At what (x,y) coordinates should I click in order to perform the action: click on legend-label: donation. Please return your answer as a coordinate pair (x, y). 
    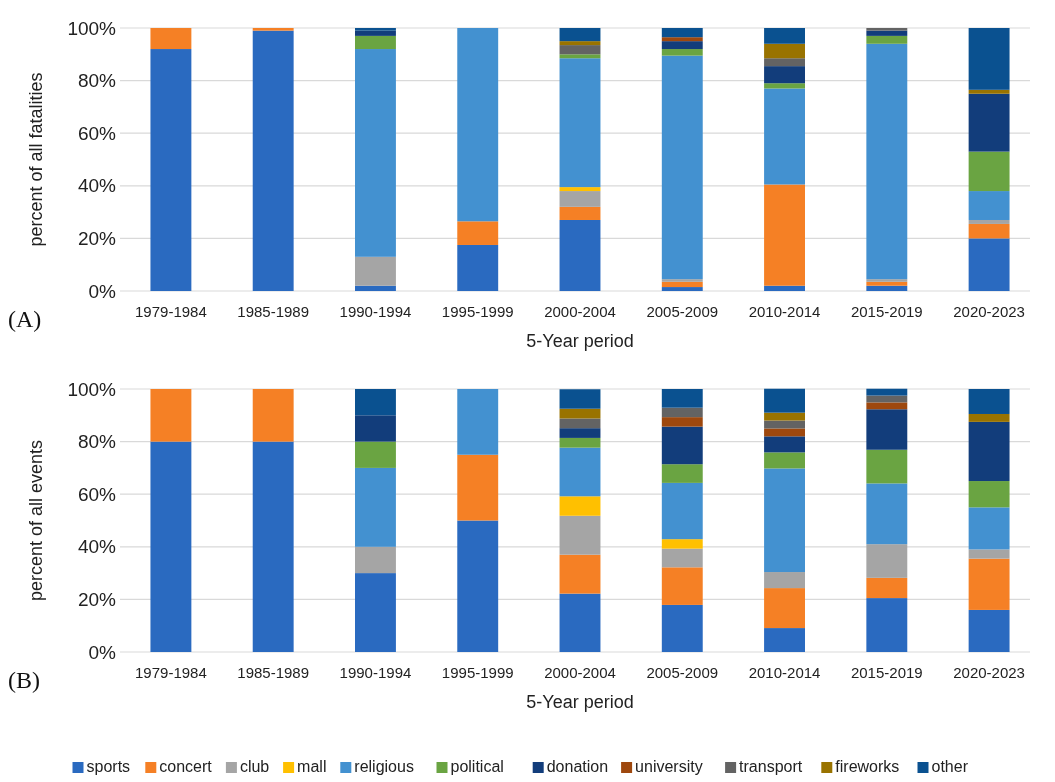
    Looking at the image, I should click on (577, 766).